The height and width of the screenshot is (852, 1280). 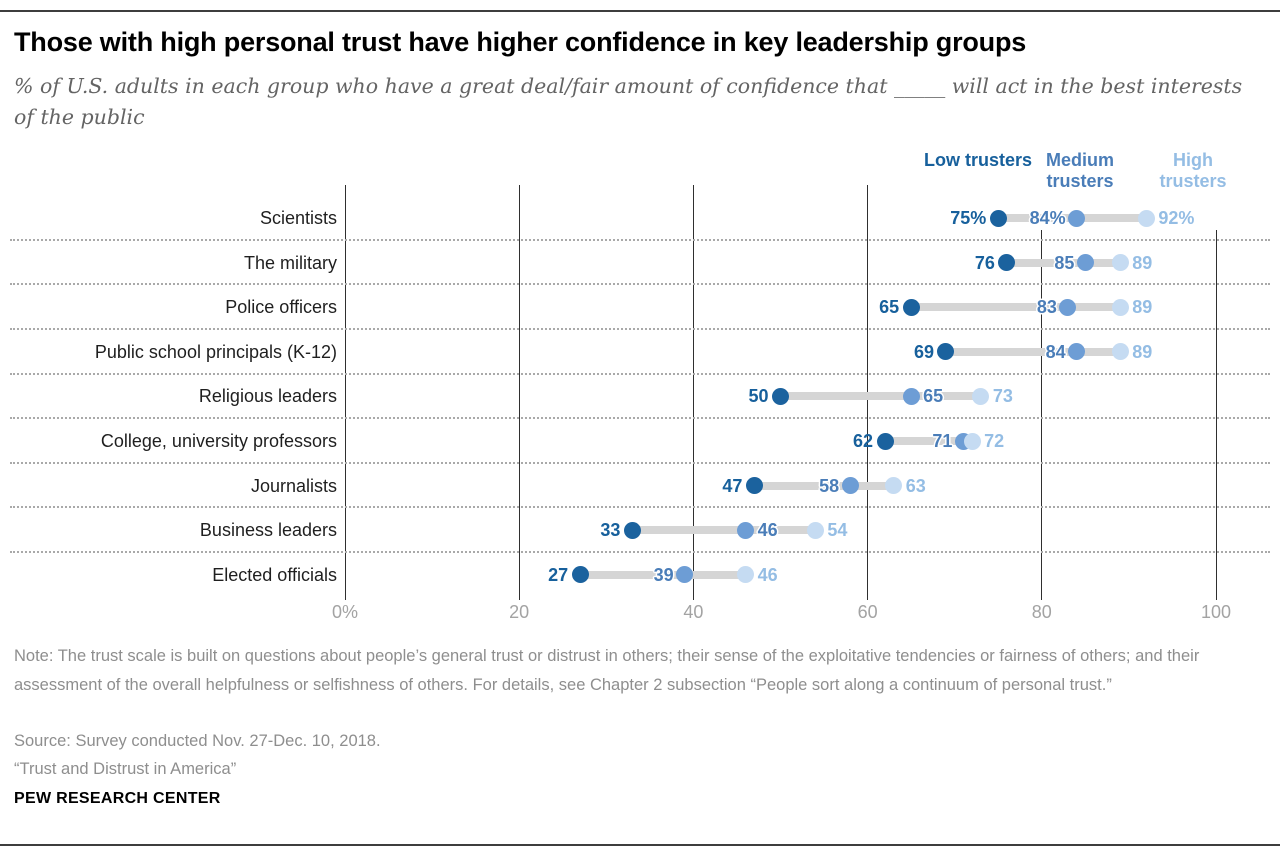 What do you see at coordinates (290, 262) in the screenshot?
I see `row-label: The military` at bounding box center [290, 262].